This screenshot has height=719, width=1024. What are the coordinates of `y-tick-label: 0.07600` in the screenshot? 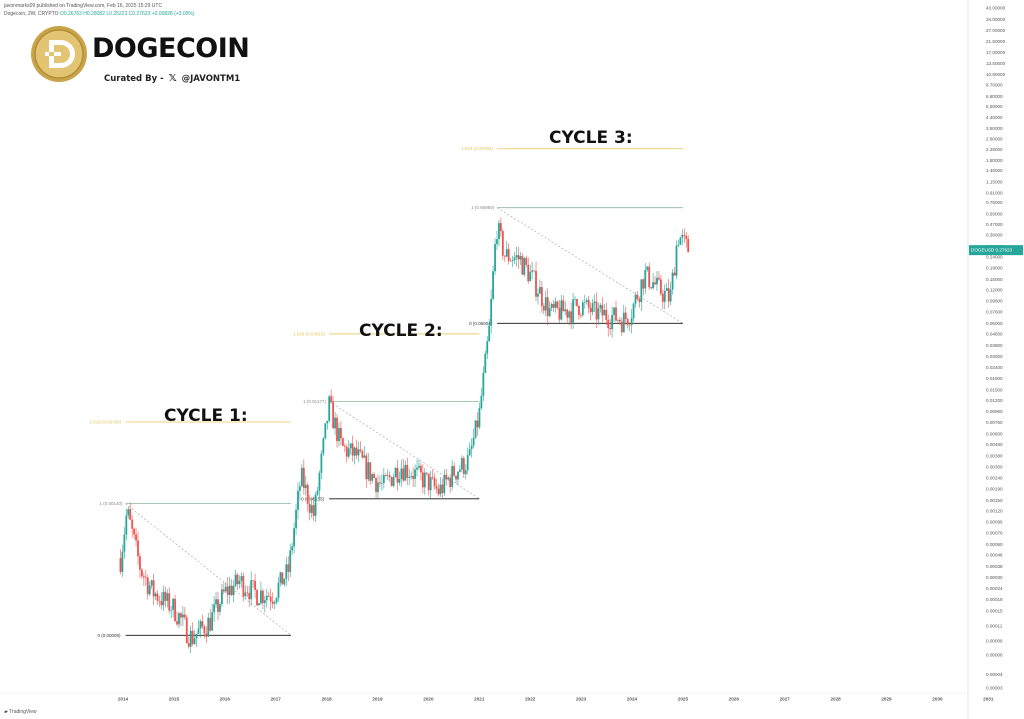 It's located at (994, 312).